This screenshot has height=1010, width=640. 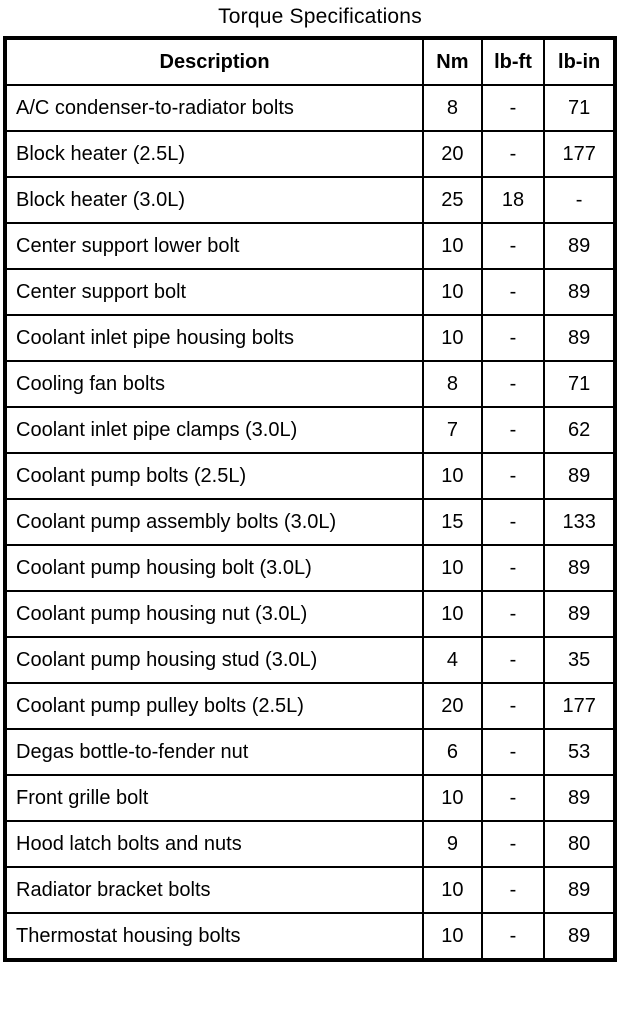 What do you see at coordinates (579, 430) in the screenshot?
I see `lb-in-value-cell: 62` at bounding box center [579, 430].